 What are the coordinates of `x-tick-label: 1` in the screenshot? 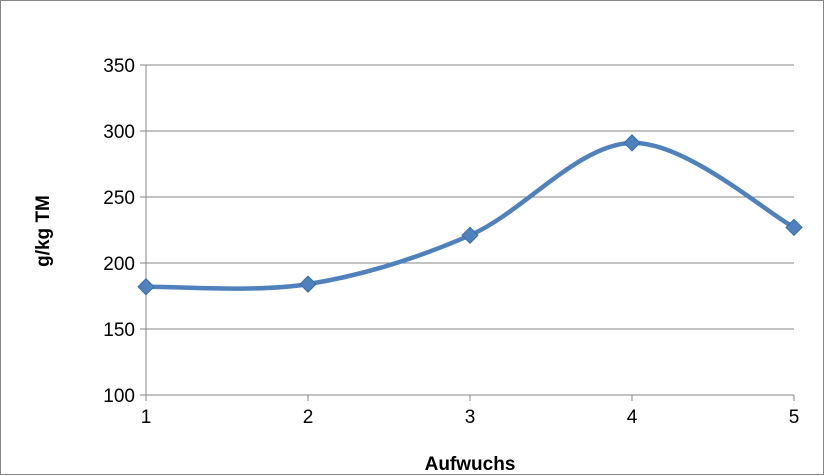 It's located at (146, 417).